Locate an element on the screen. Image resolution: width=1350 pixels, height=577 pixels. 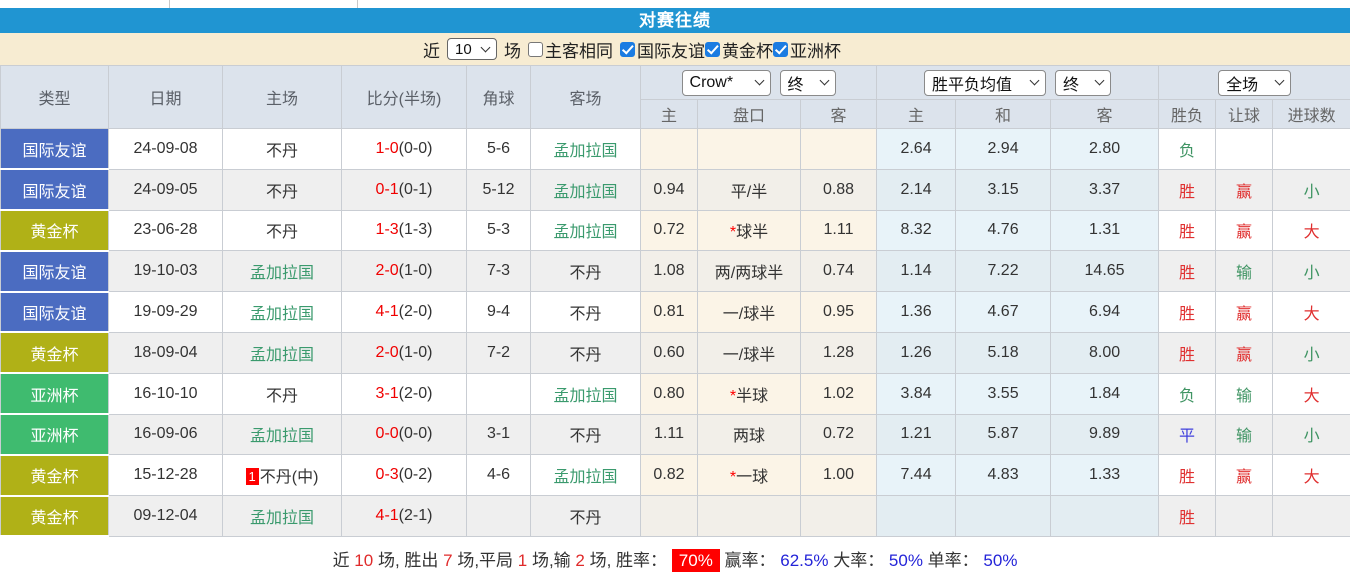
outcome-cell: 平 is located at coordinates (1187, 434).